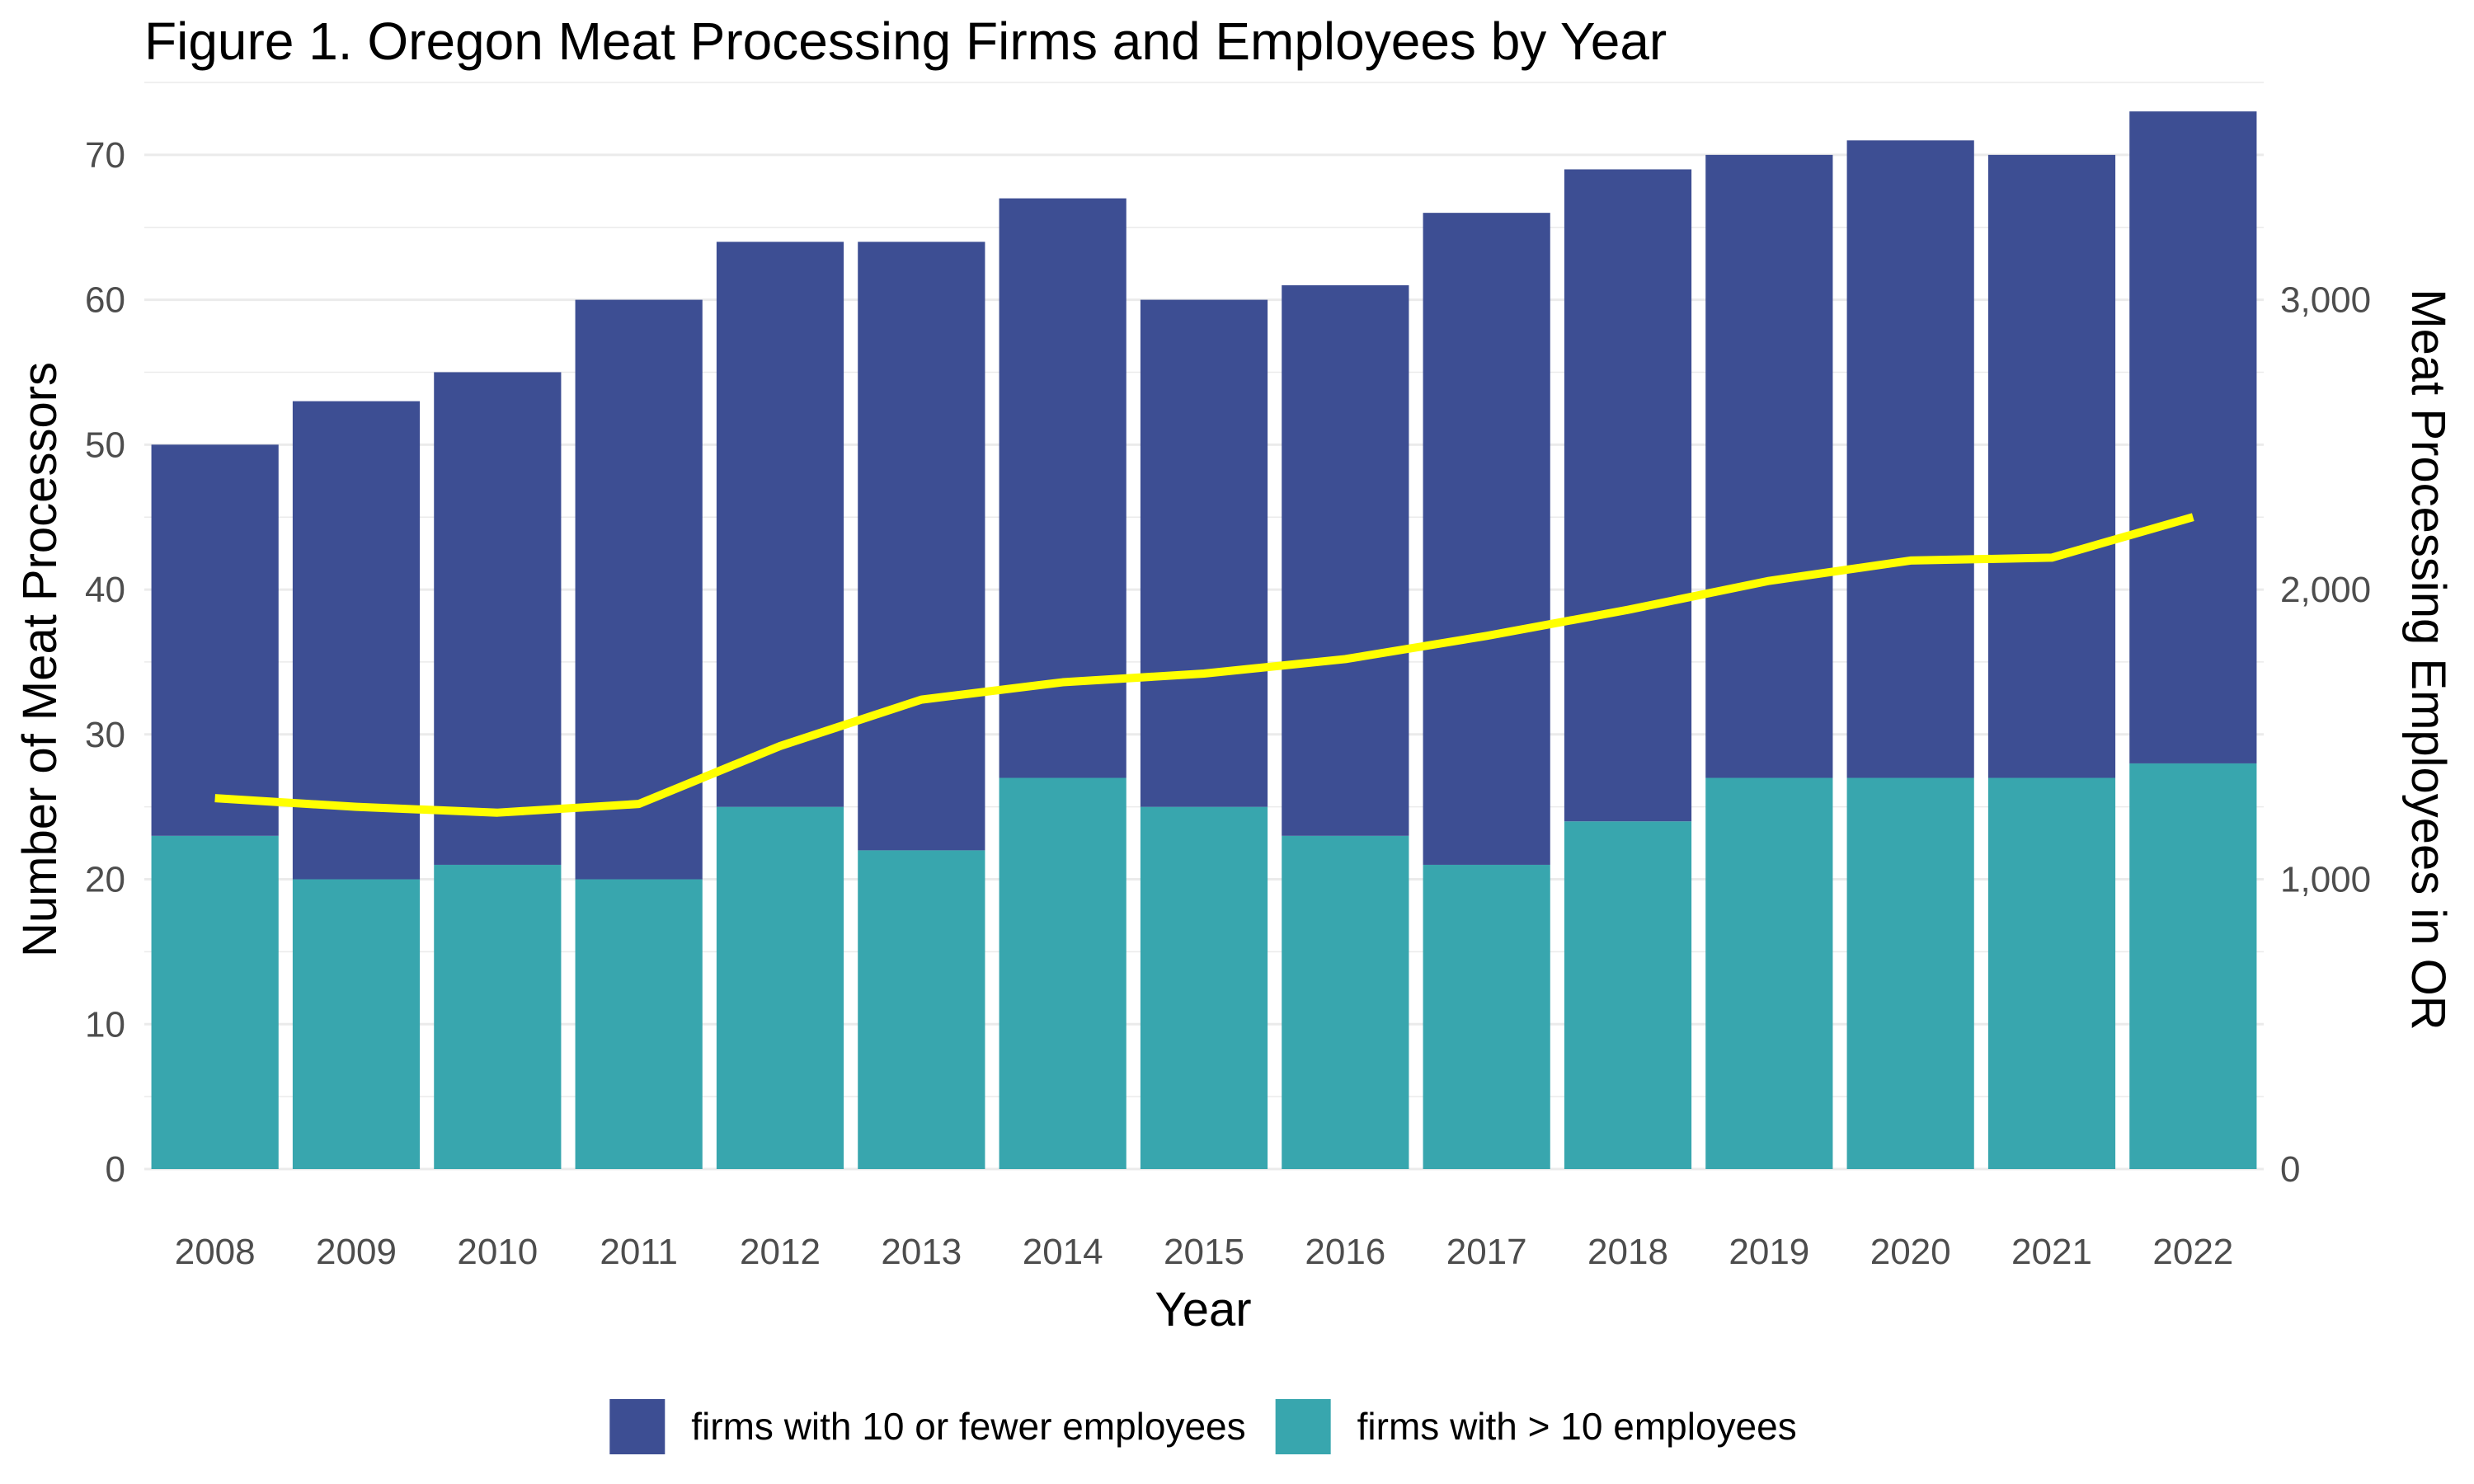 The width and height of the screenshot is (2474, 1484). Describe the element at coordinates (215, 1252) in the screenshot. I see `x-tick-label: 2008` at that location.